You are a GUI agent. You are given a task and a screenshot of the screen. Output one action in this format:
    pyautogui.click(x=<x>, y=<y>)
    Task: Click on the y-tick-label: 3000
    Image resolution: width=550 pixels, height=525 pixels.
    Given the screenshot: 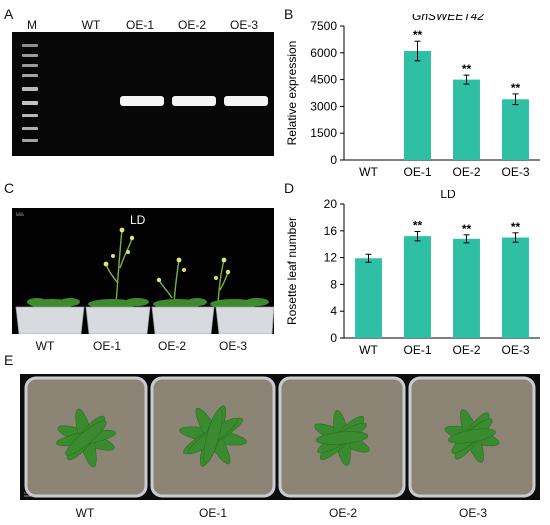 What is the action you would take?
    pyautogui.click(x=323, y=106)
    